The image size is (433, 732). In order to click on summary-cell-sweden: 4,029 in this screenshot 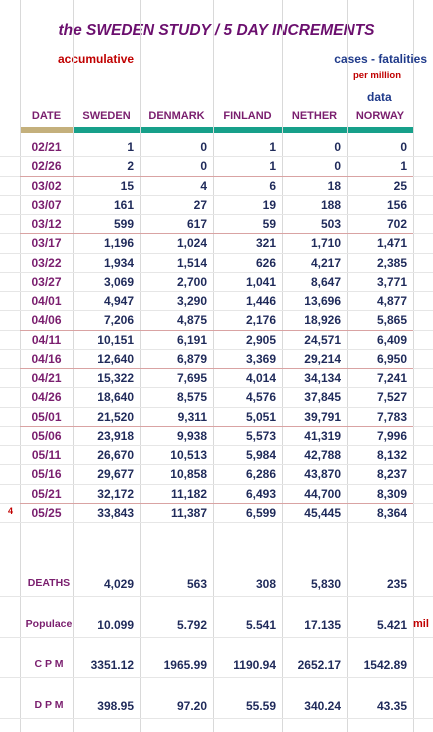, I will do `click(118, 584)`.